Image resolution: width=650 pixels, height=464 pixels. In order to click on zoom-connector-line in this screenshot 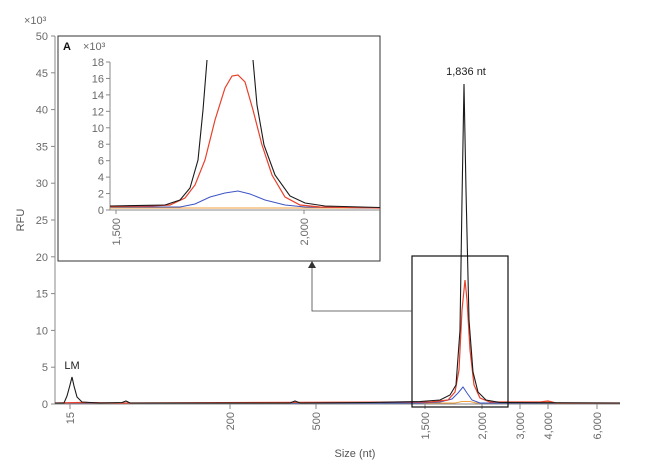, I will do `click(361, 289)`.